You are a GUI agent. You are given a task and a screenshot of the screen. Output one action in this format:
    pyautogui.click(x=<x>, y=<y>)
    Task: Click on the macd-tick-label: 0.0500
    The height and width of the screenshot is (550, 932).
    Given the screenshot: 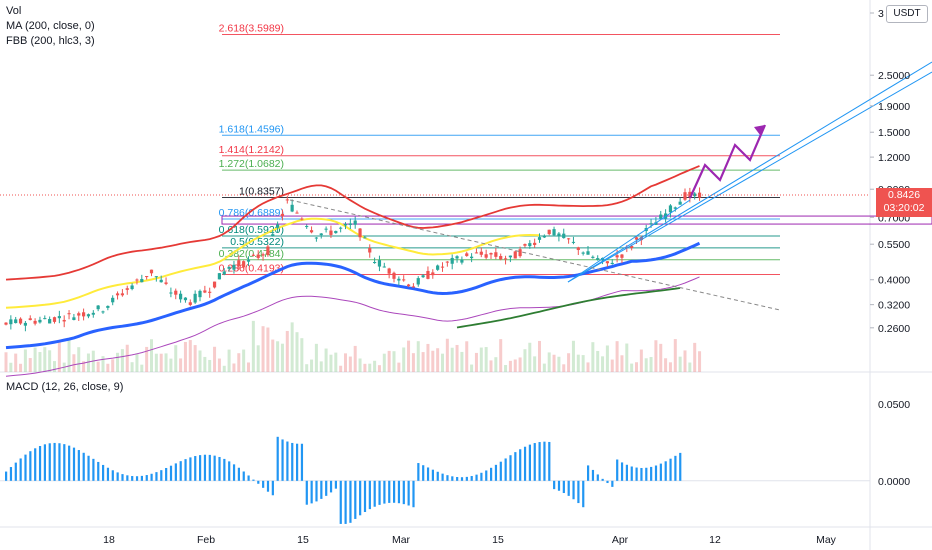 What is the action you would take?
    pyautogui.click(x=894, y=405)
    